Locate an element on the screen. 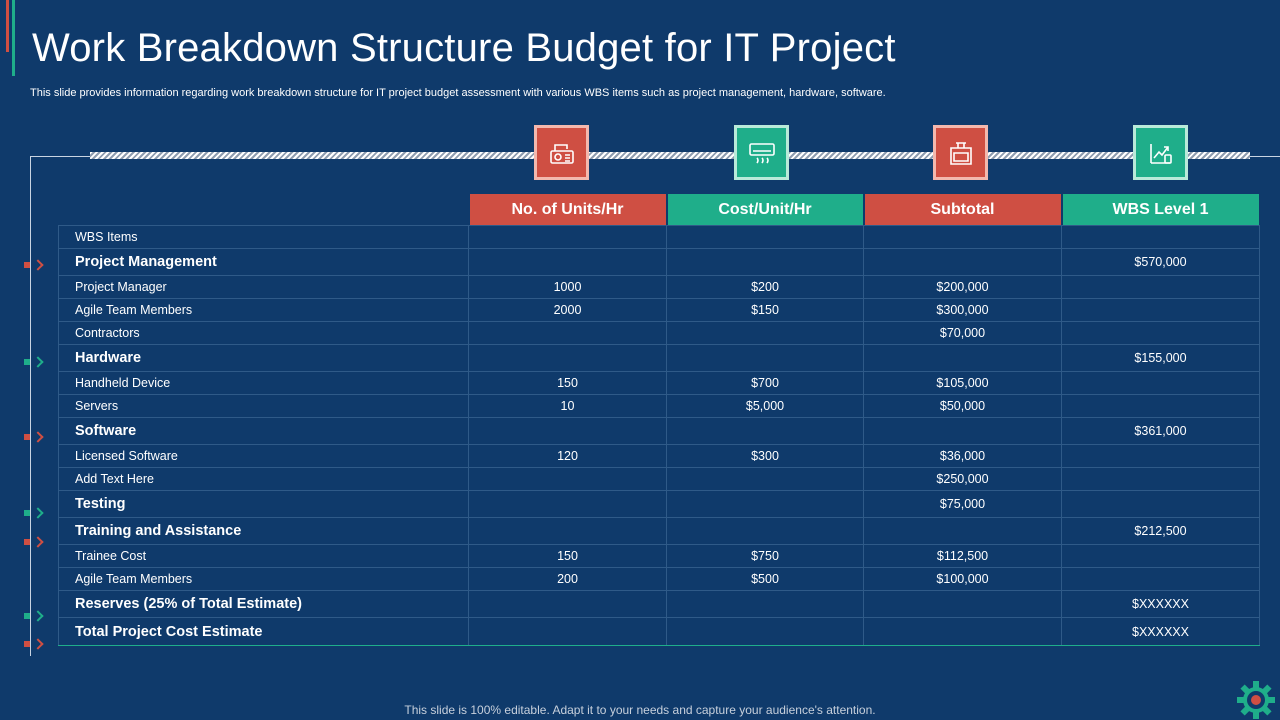  subtotal-cell: $105,000 is located at coordinates (962, 383).